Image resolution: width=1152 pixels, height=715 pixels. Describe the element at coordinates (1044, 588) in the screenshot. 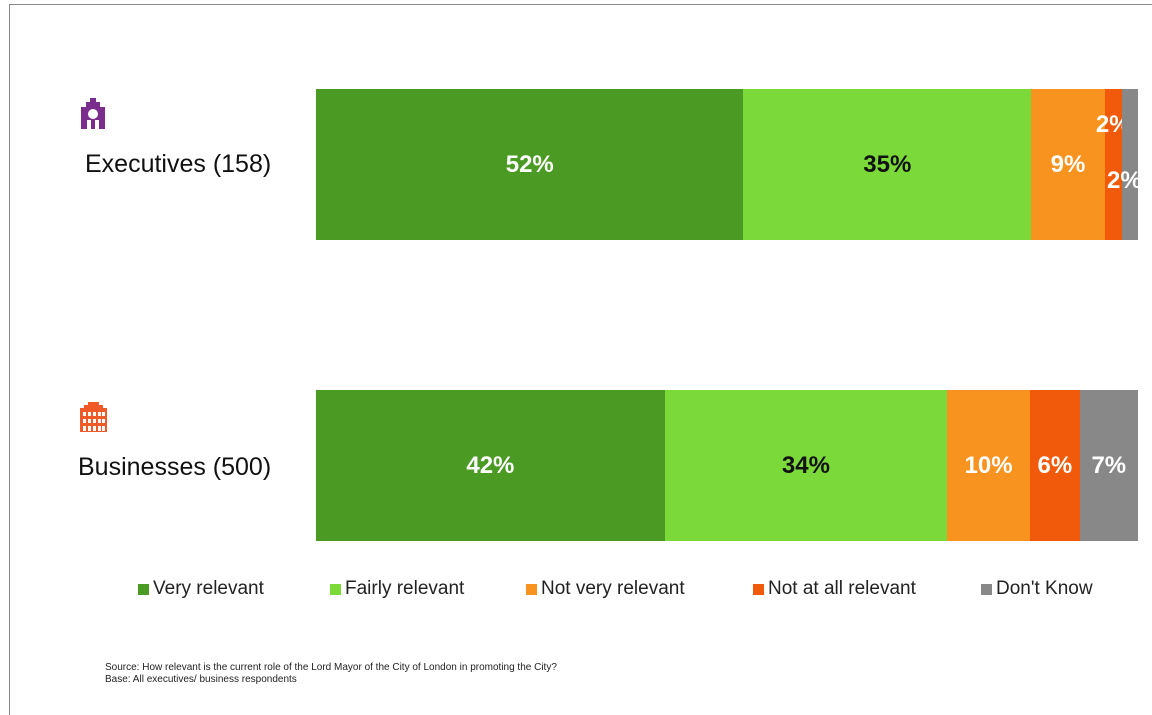

I see `legend-label: Don't Know` at that location.